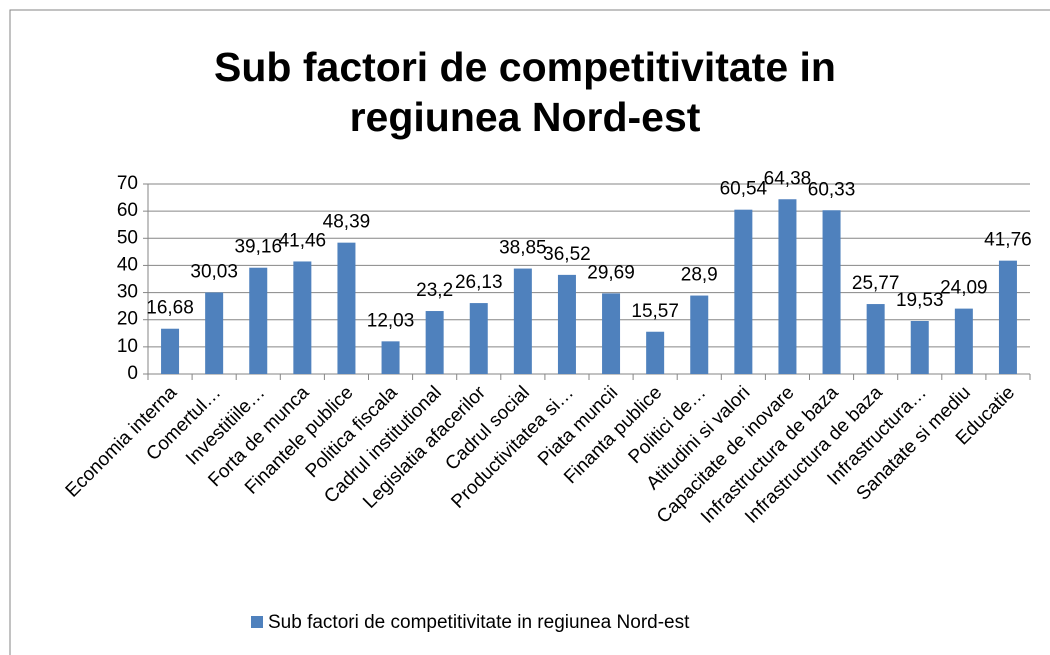 This screenshot has width=1050, height=655. I want to click on y-tick-label: 10, so click(127, 346).